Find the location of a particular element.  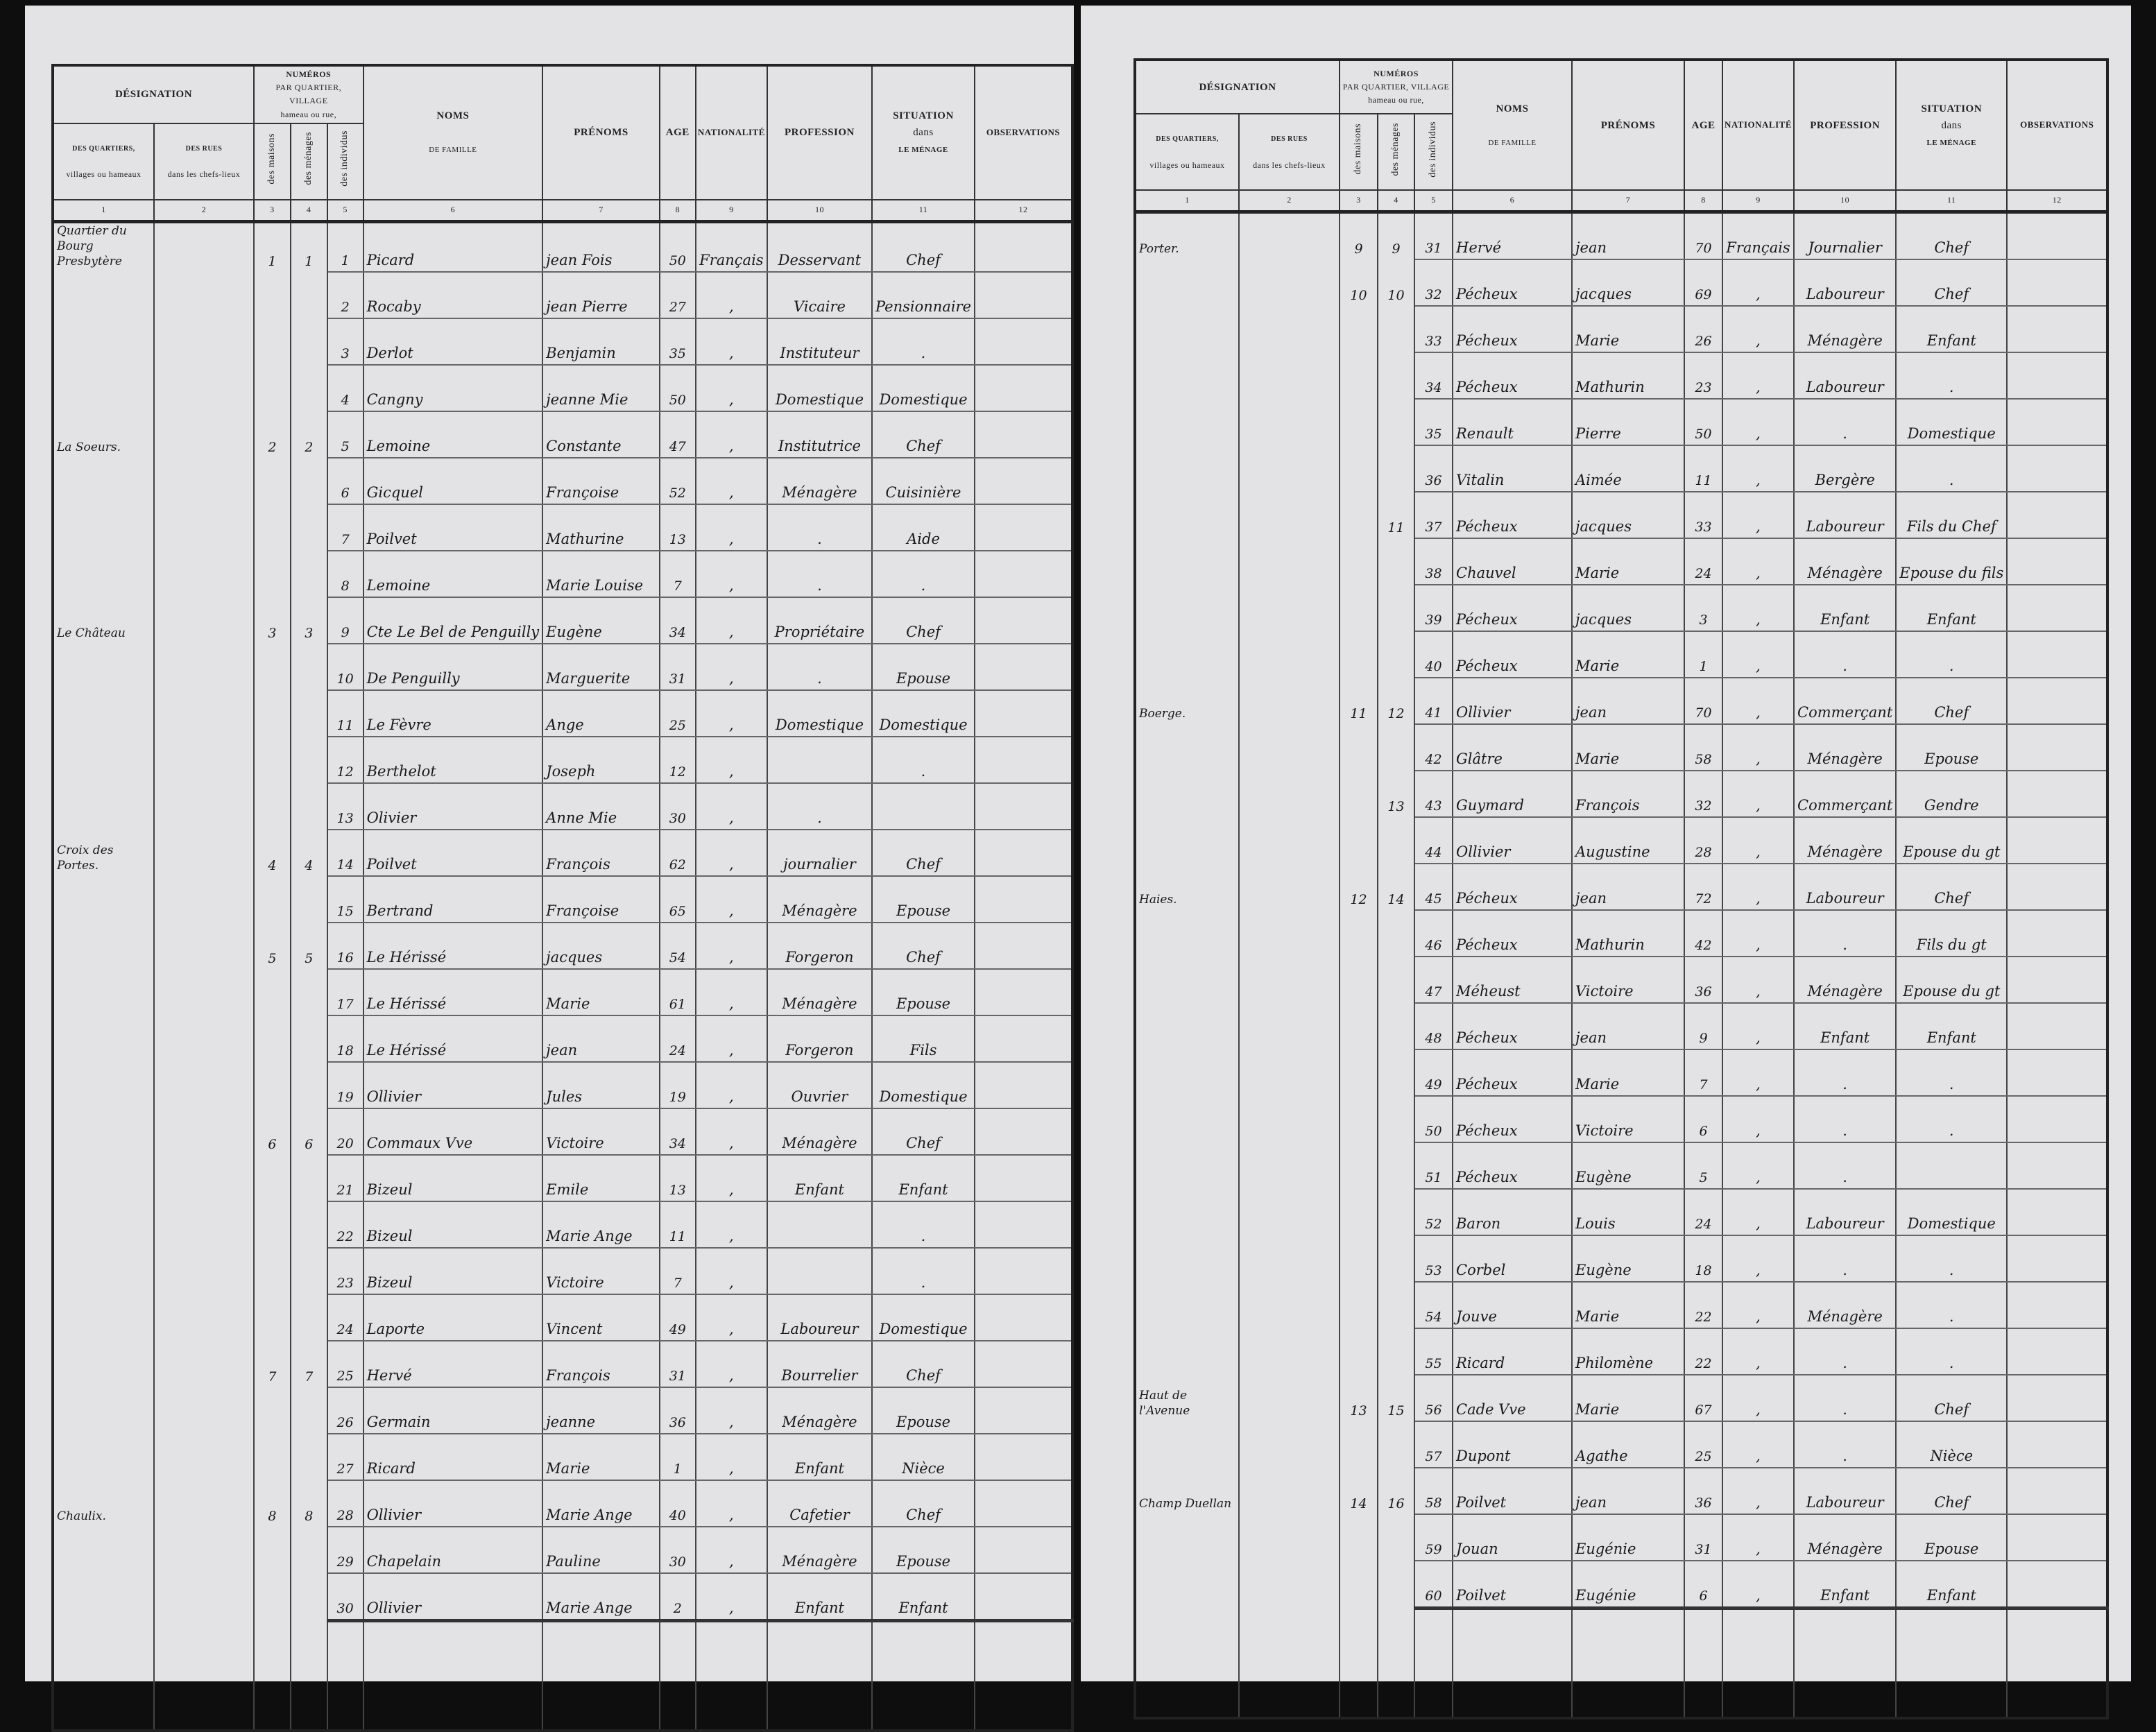

profession: Domestique is located at coordinates (819, 714).